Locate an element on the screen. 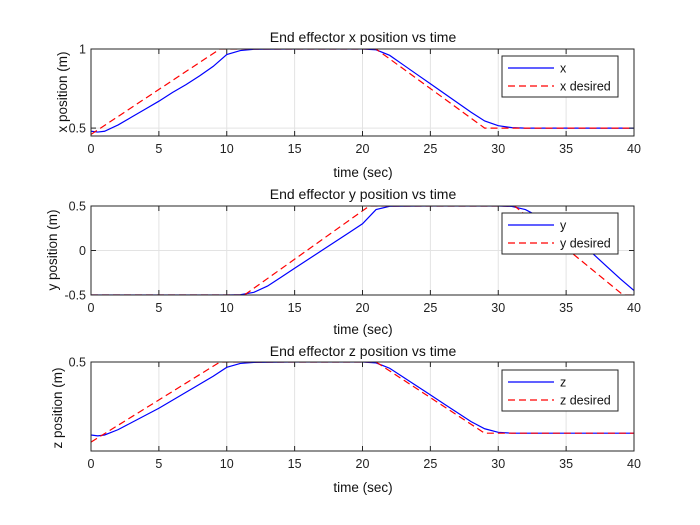 This screenshot has height=525, width=700. y-axis-label: y position (m) is located at coordinates (52, 249).